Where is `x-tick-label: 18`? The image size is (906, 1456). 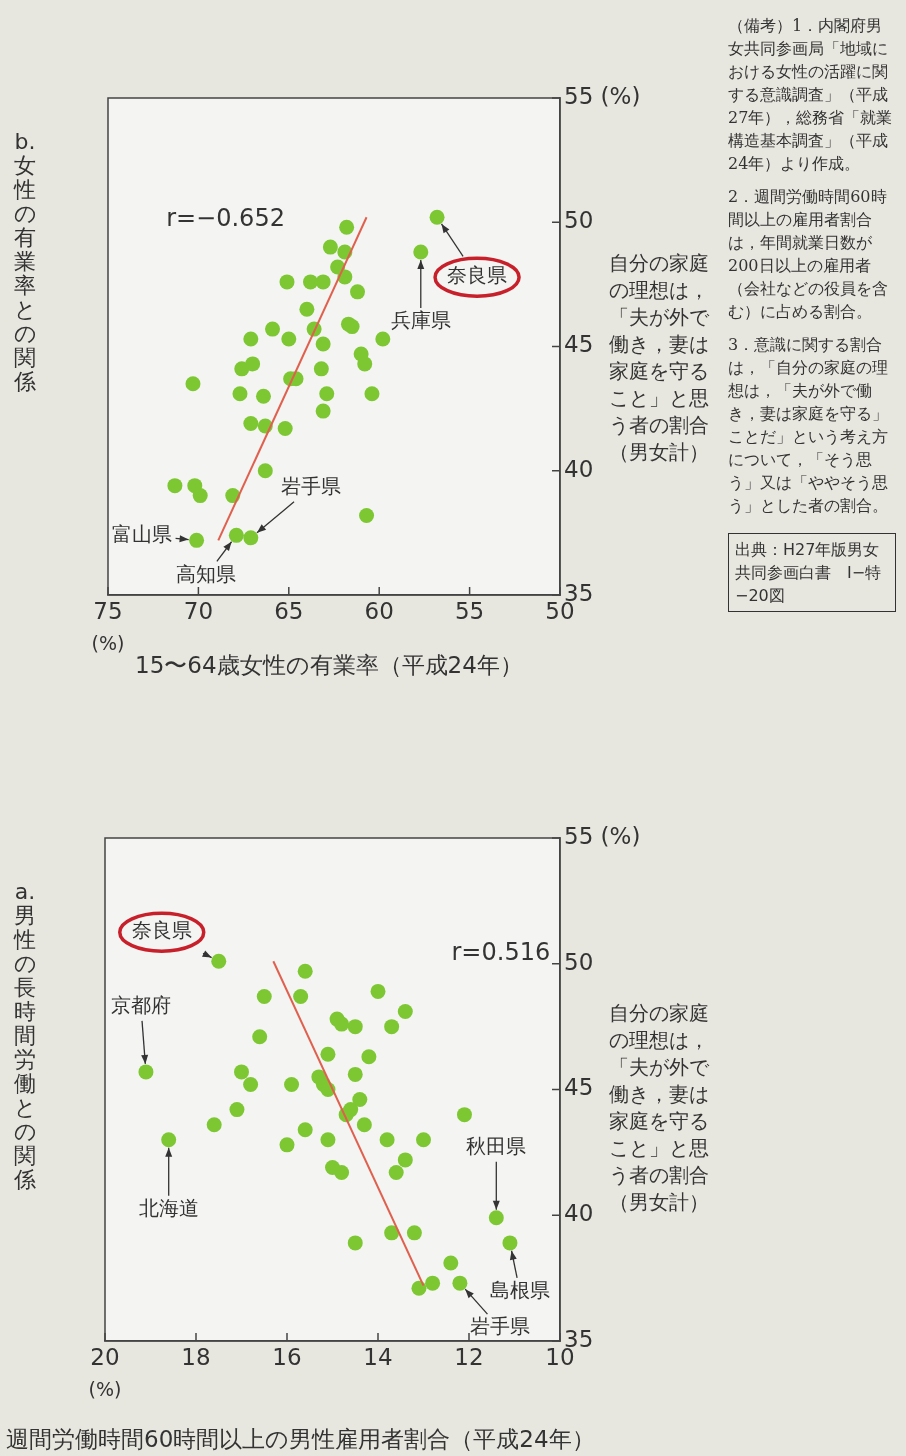 x-tick-label: 18 is located at coordinates (196, 1356).